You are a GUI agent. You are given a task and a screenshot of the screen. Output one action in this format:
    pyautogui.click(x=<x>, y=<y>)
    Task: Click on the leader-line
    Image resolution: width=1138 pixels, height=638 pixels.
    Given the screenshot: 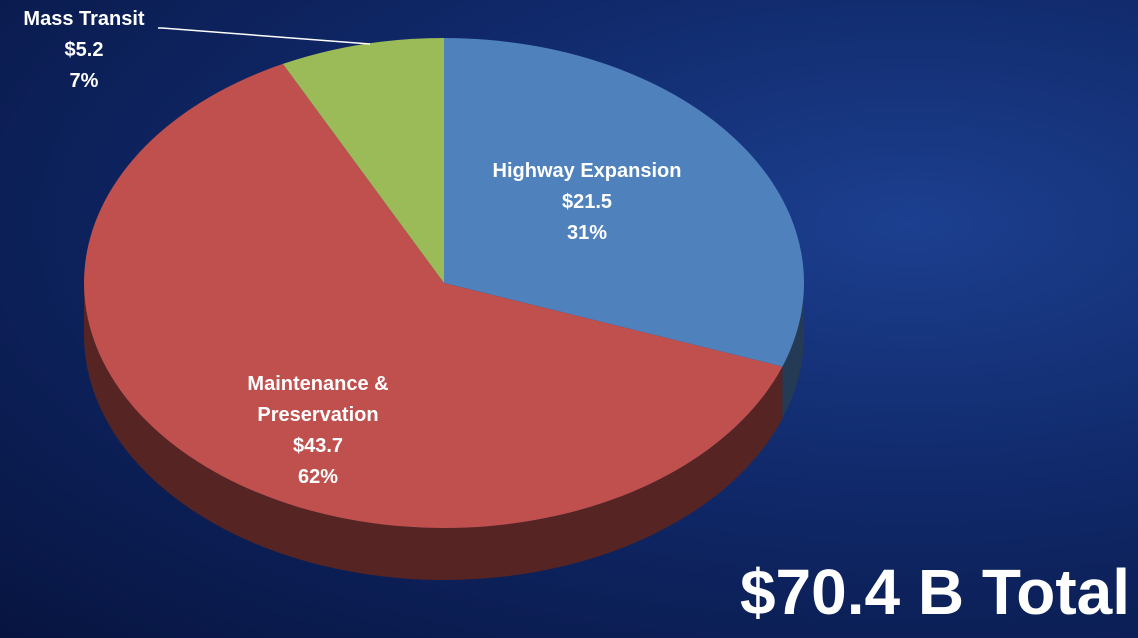 What is the action you would take?
    pyautogui.click(x=264, y=36)
    